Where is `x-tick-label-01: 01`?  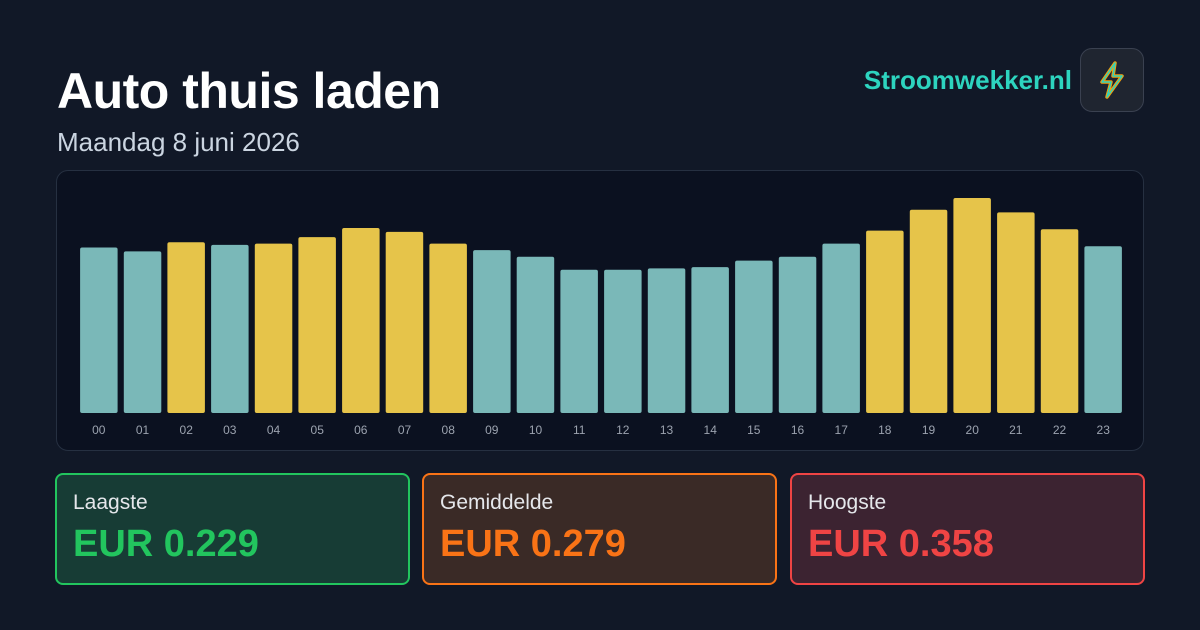
x-tick-label-01: 01 is located at coordinates (143, 430).